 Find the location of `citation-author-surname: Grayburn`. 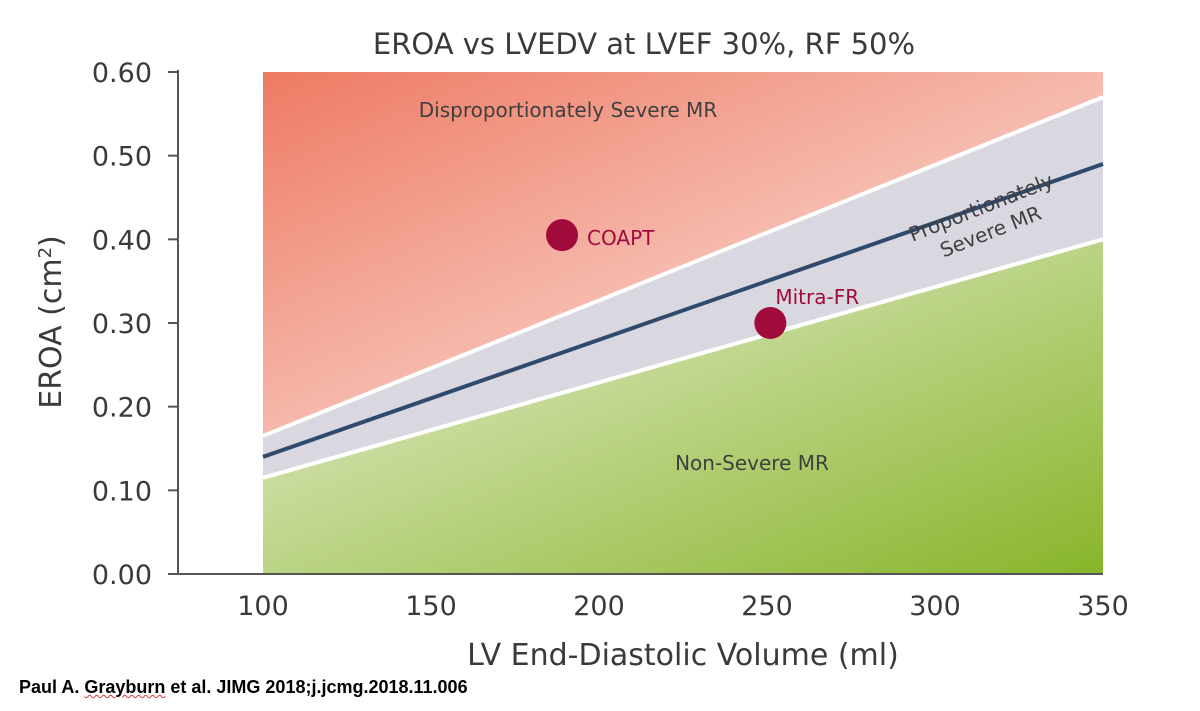

citation-author-surname: Grayburn is located at coordinates (125, 687).